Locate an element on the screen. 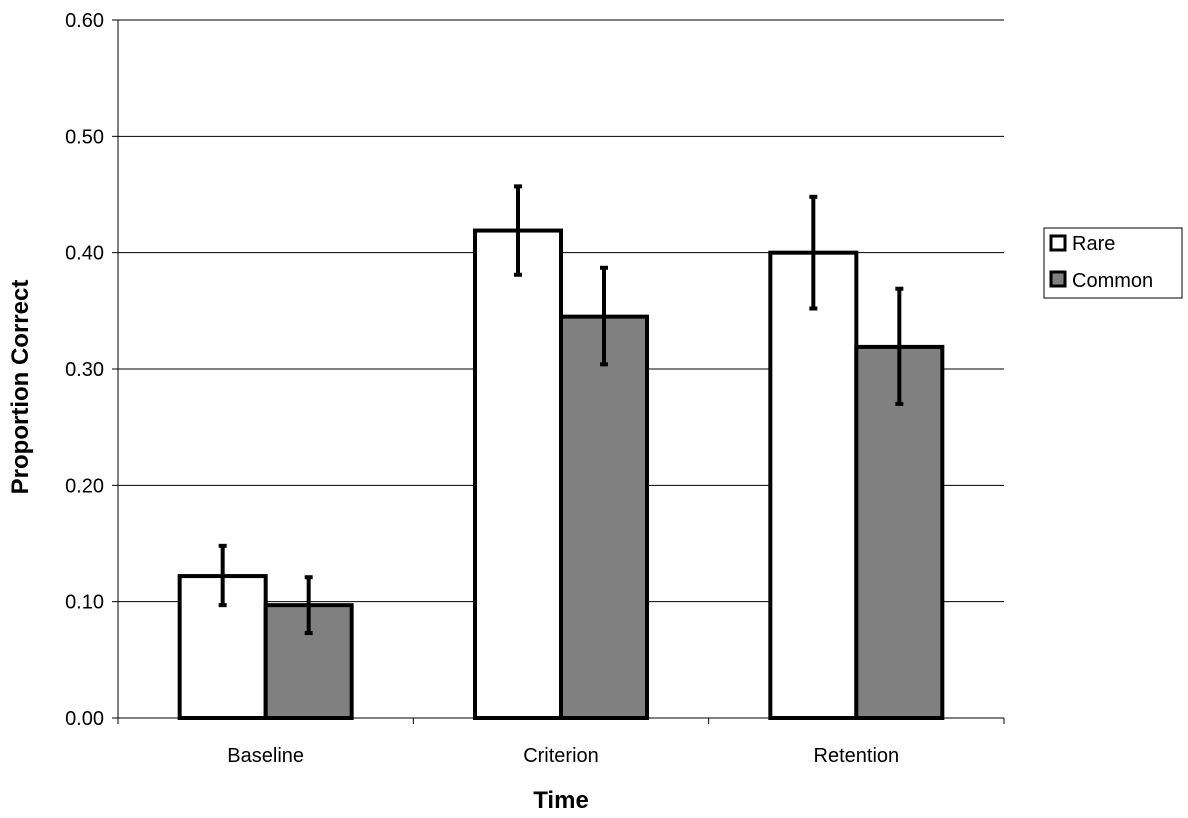 This screenshot has width=1188, height=818. y-tick-label: 0.00 is located at coordinates (84, 719).